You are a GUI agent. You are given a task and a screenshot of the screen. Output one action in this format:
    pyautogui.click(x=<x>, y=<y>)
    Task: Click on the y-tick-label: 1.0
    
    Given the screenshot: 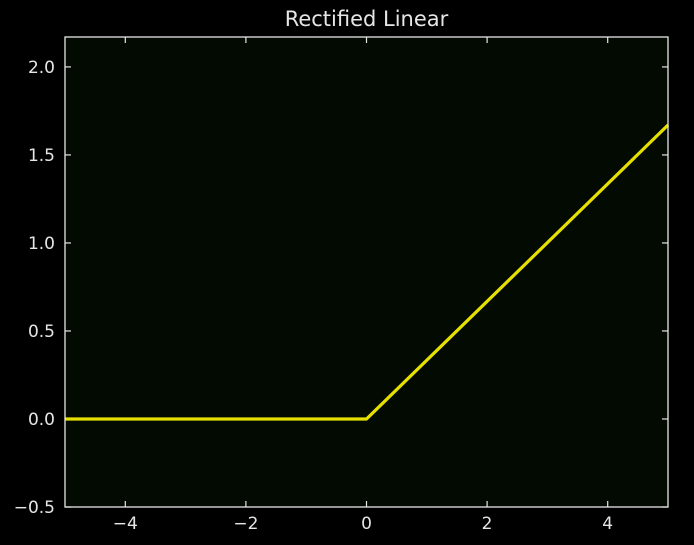 What is the action you would take?
    pyautogui.click(x=41, y=244)
    